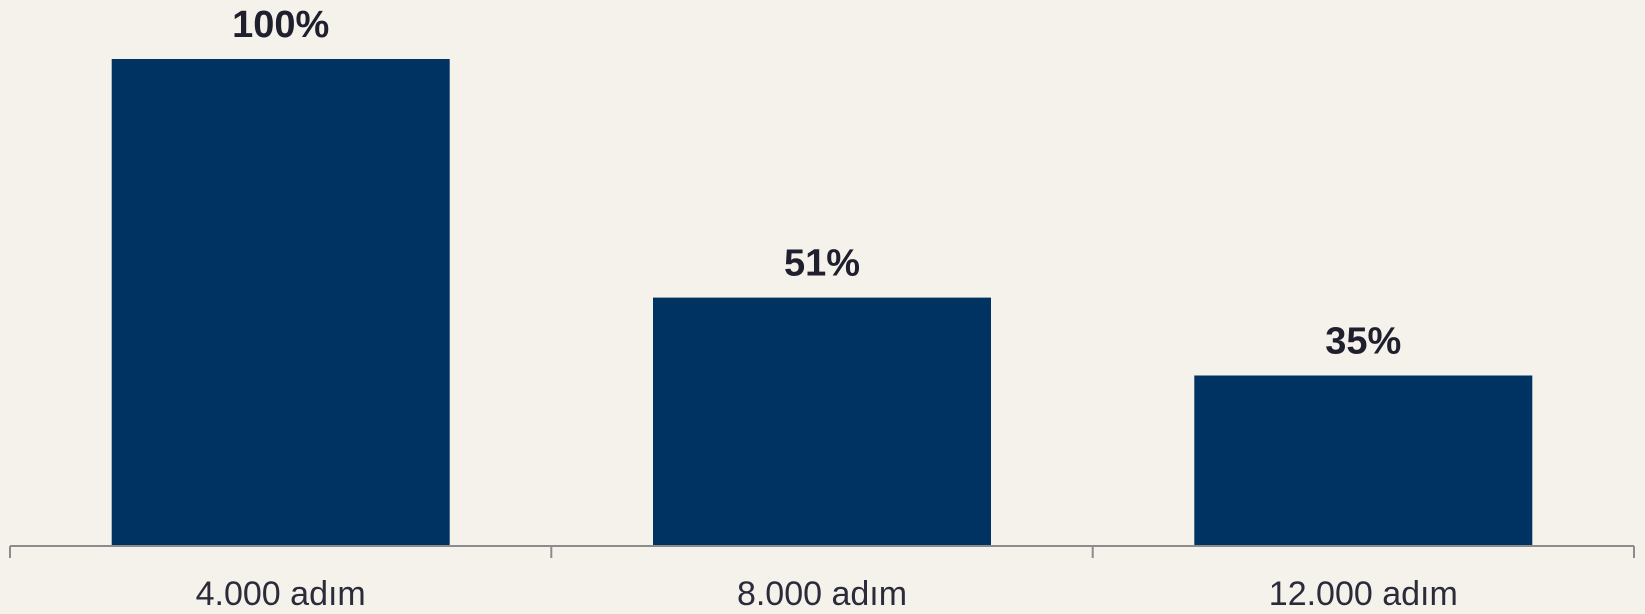 Image resolution: width=1645 pixels, height=614 pixels. What do you see at coordinates (1363, 594) in the screenshot?
I see `x-tick-label-3: 12.000 adım` at bounding box center [1363, 594].